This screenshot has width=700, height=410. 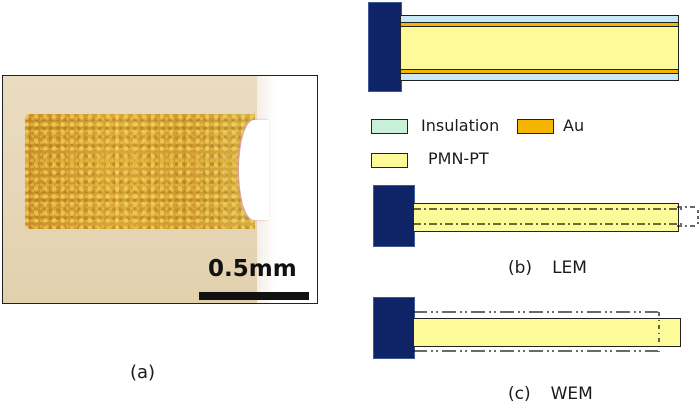 What do you see at coordinates (252, 269) in the screenshot?
I see `scale-bar-label: 0.5mm` at bounding box center [252, 269].